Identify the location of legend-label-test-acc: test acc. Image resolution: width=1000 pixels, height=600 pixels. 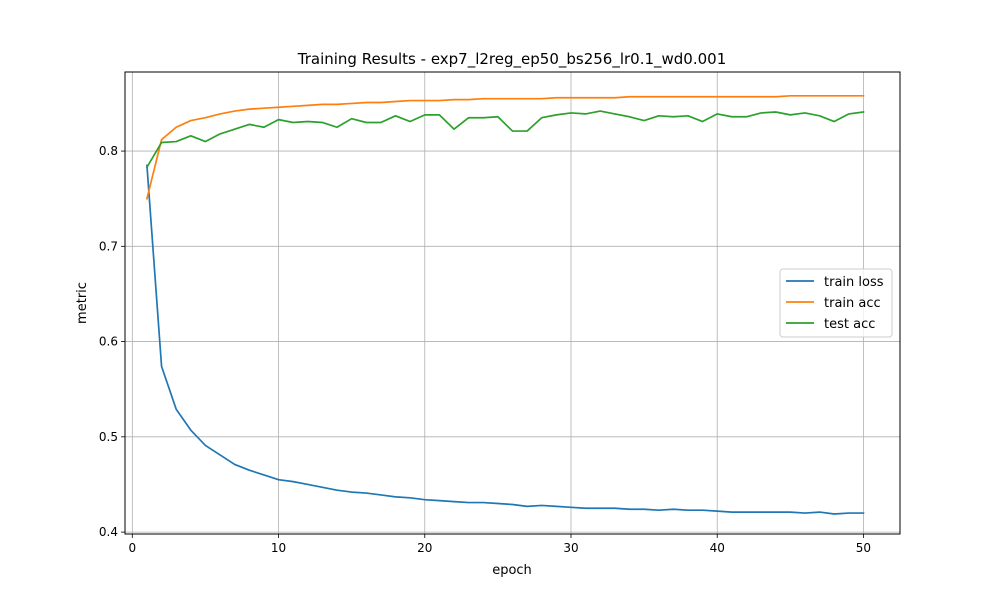
(849, 324).